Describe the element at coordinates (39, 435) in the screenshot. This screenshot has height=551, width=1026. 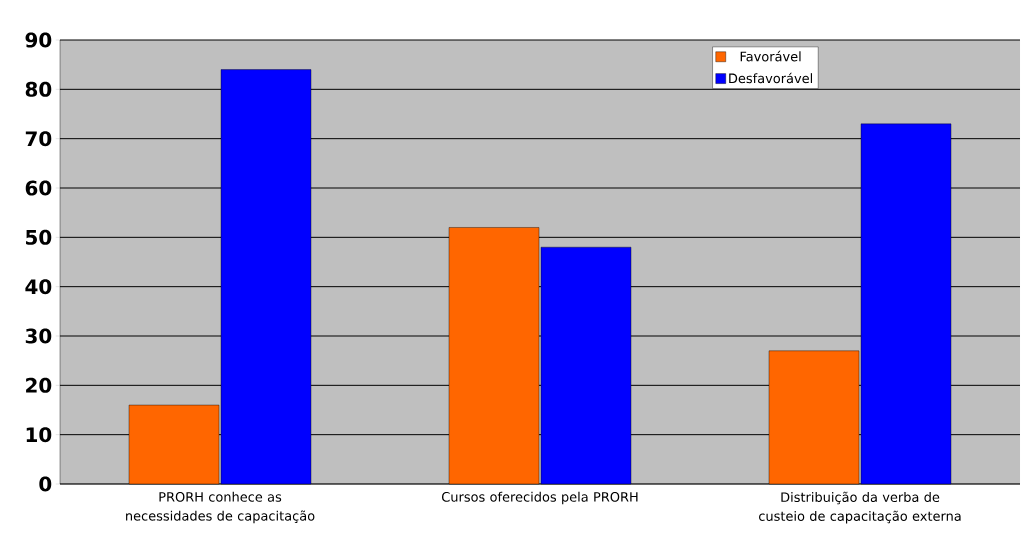
I see `y-tick-label: 10` at that location.